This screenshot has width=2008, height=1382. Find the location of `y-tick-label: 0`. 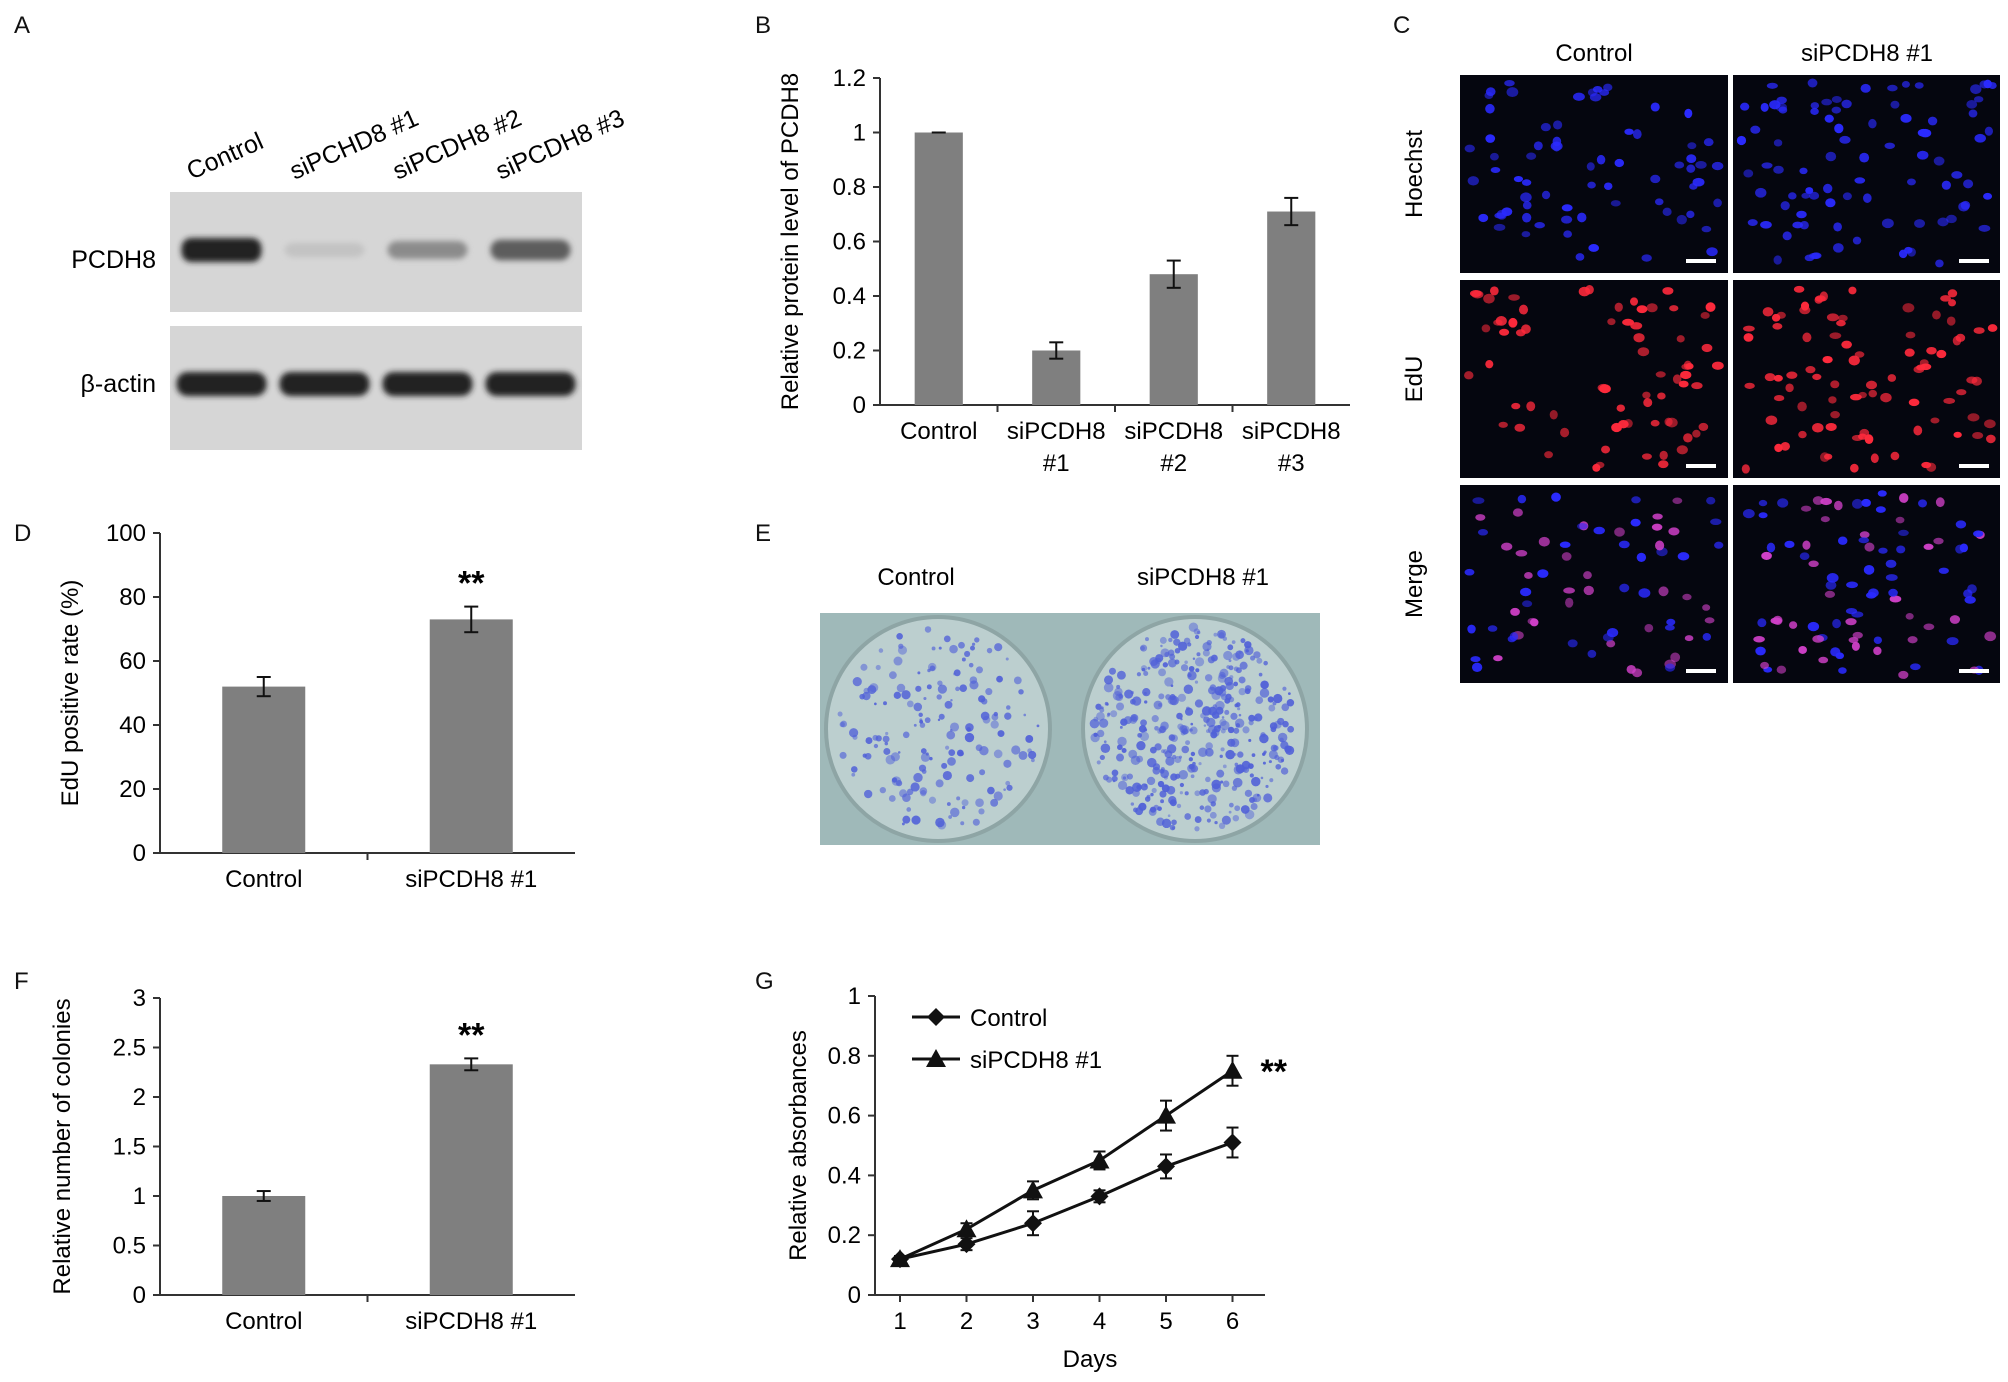

y-tick-label: 0 is located at coordinates (139, 853).